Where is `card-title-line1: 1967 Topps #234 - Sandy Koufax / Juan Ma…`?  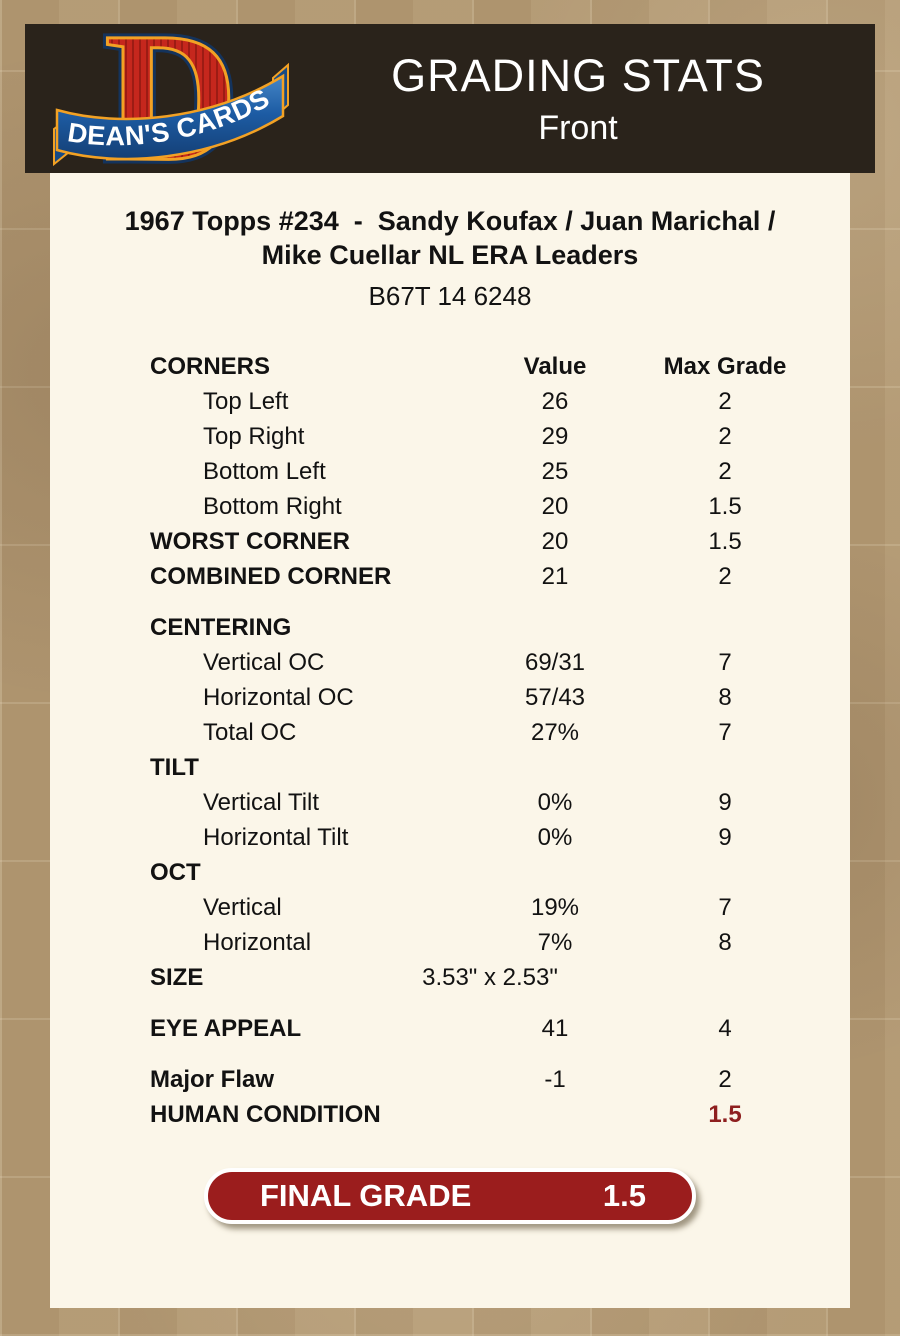 card-title-line1: 1967 Topps #234 - Sandy Koufax / Juan Ma… is located at coordinates (450, 221).